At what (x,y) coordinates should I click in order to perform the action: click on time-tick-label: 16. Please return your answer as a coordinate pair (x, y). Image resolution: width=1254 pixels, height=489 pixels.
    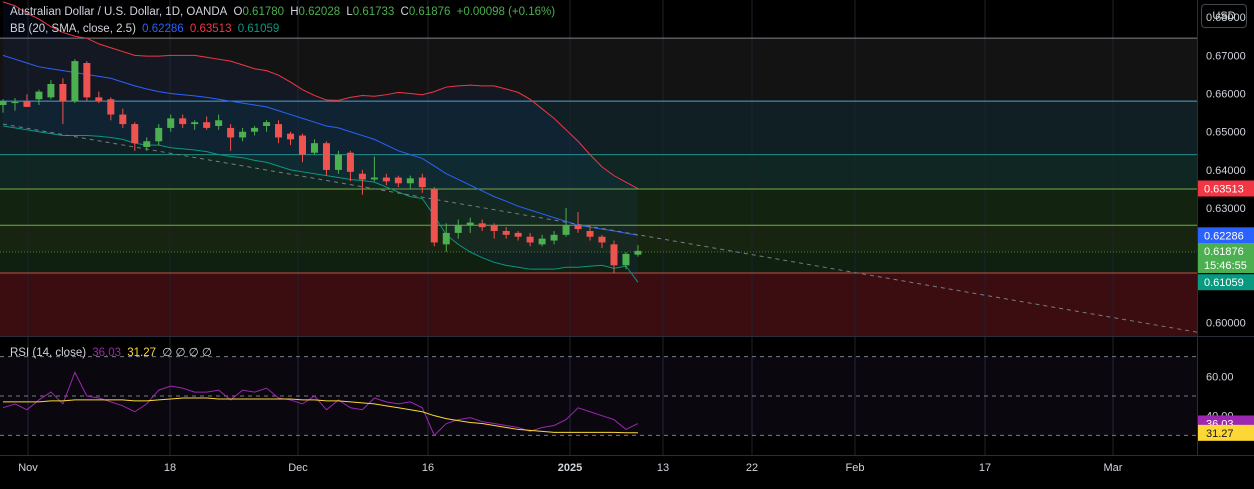
    Looking at the image, I should click on (428, 468).